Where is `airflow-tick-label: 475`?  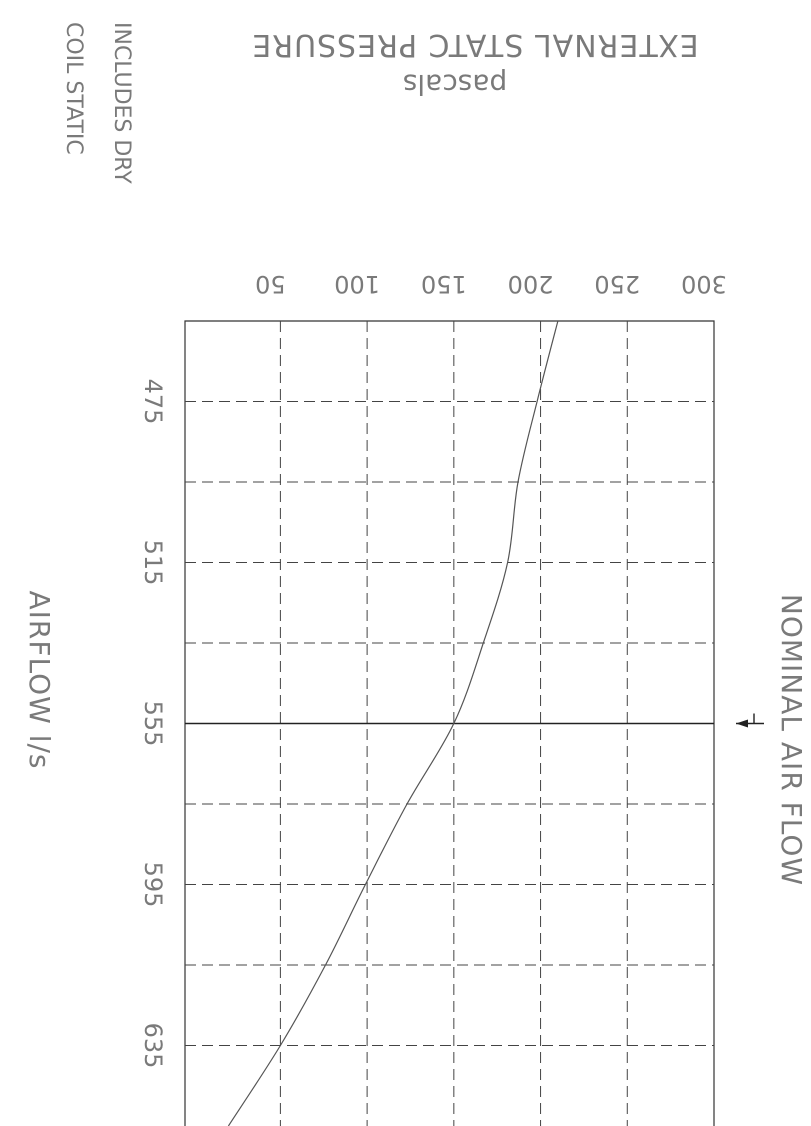 airflow-tick-label: 475 is located at coordinates (153, 402).